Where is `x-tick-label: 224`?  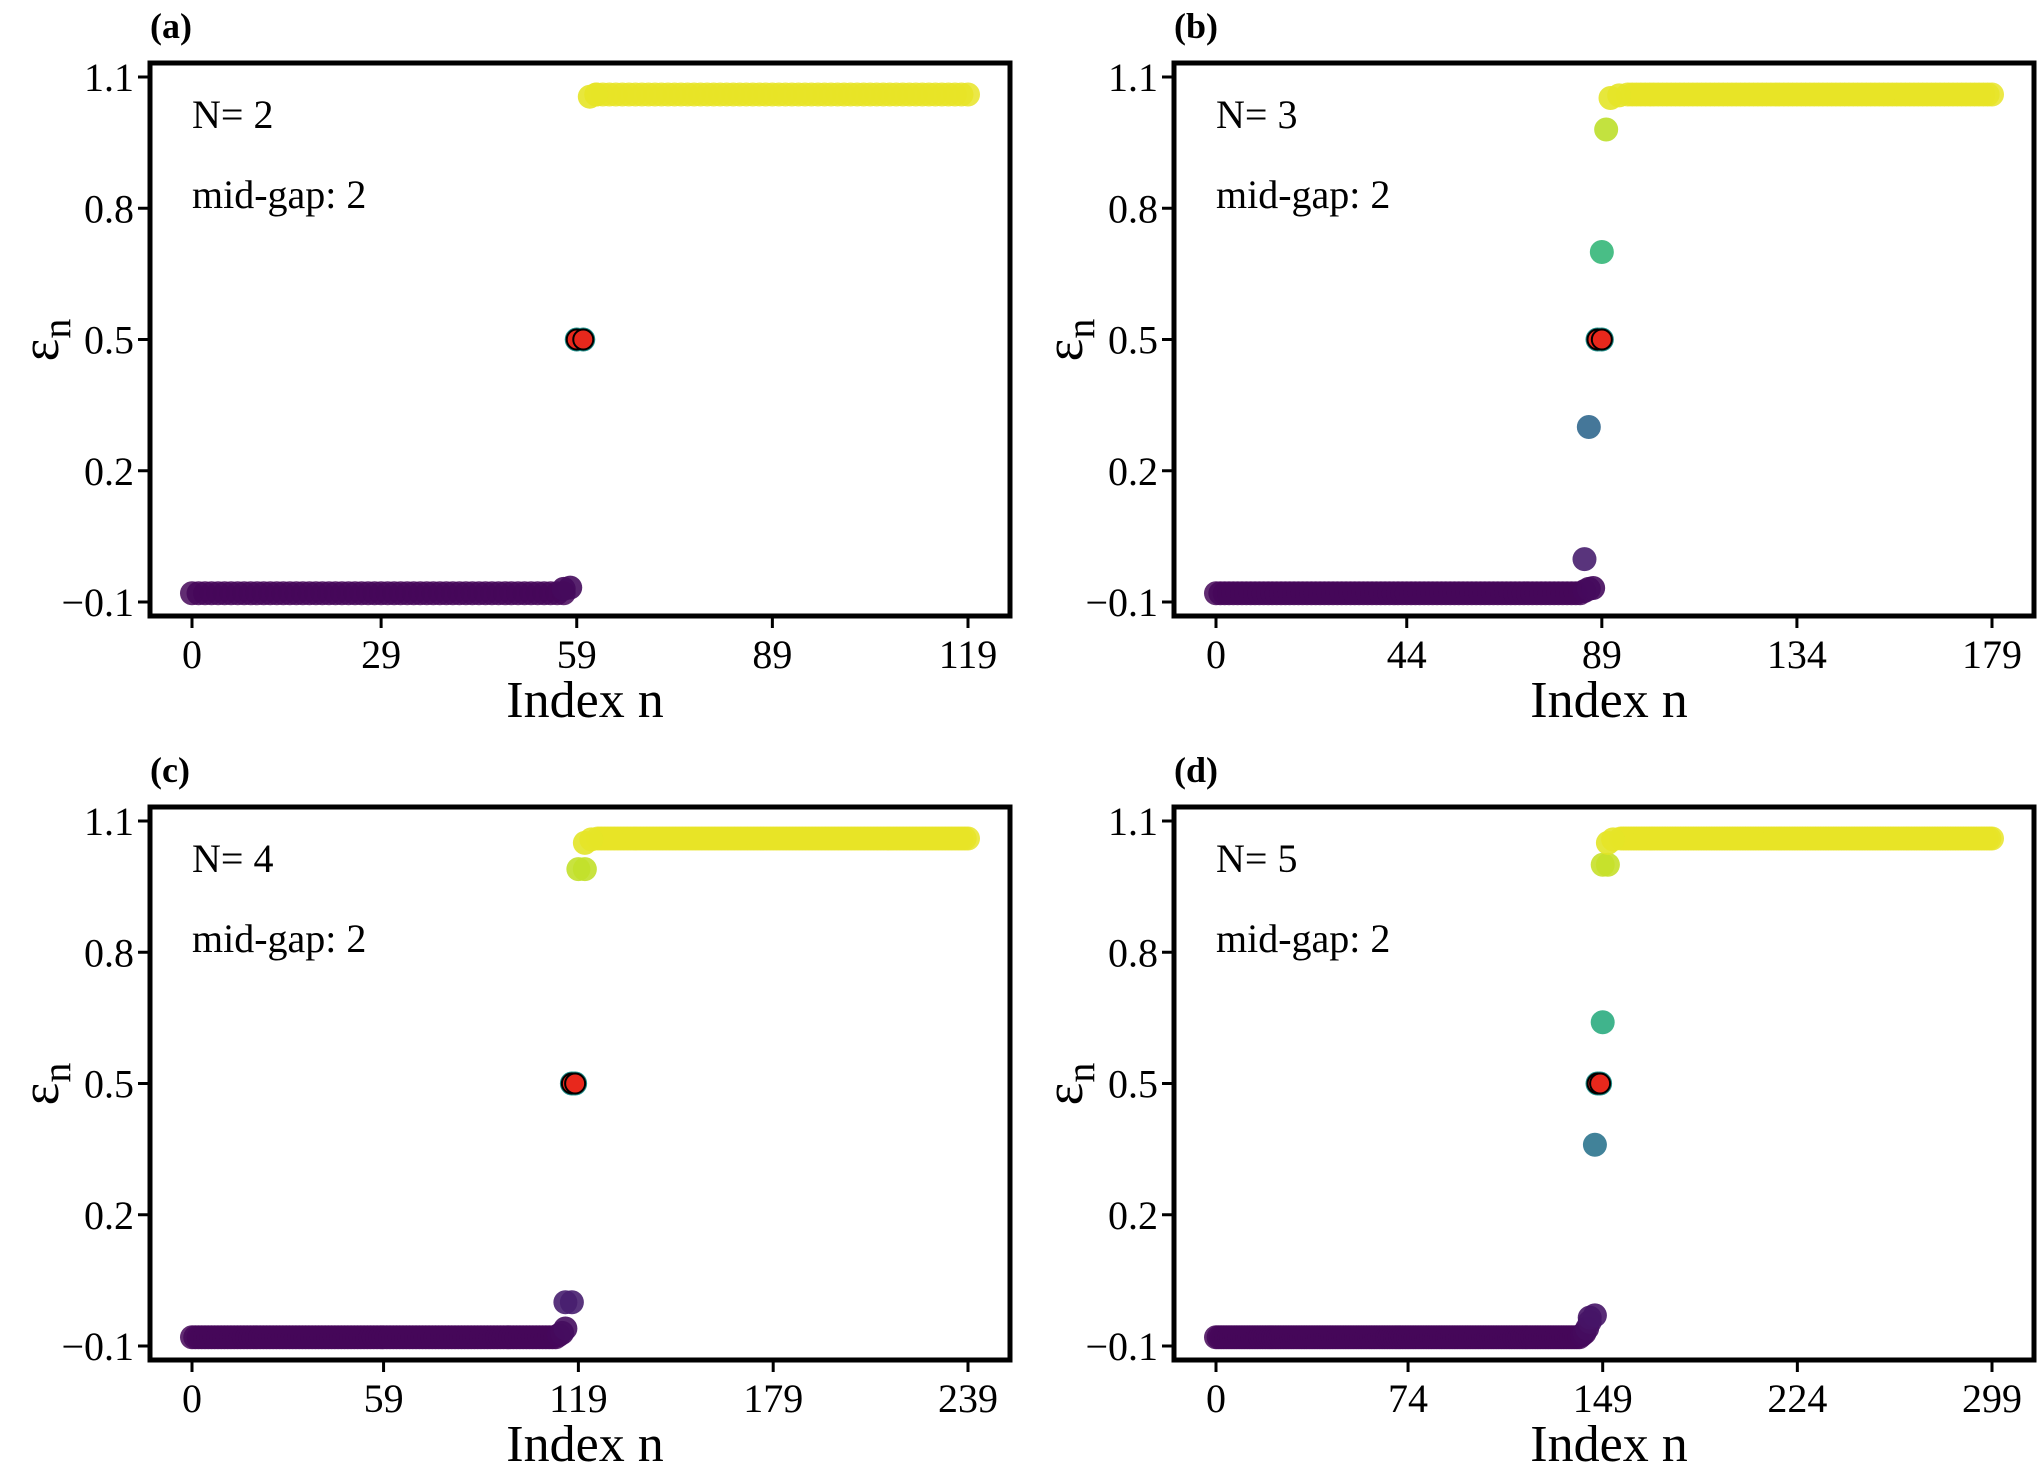 x-tick-label: 224 is located at coordinates (1797, 1398).